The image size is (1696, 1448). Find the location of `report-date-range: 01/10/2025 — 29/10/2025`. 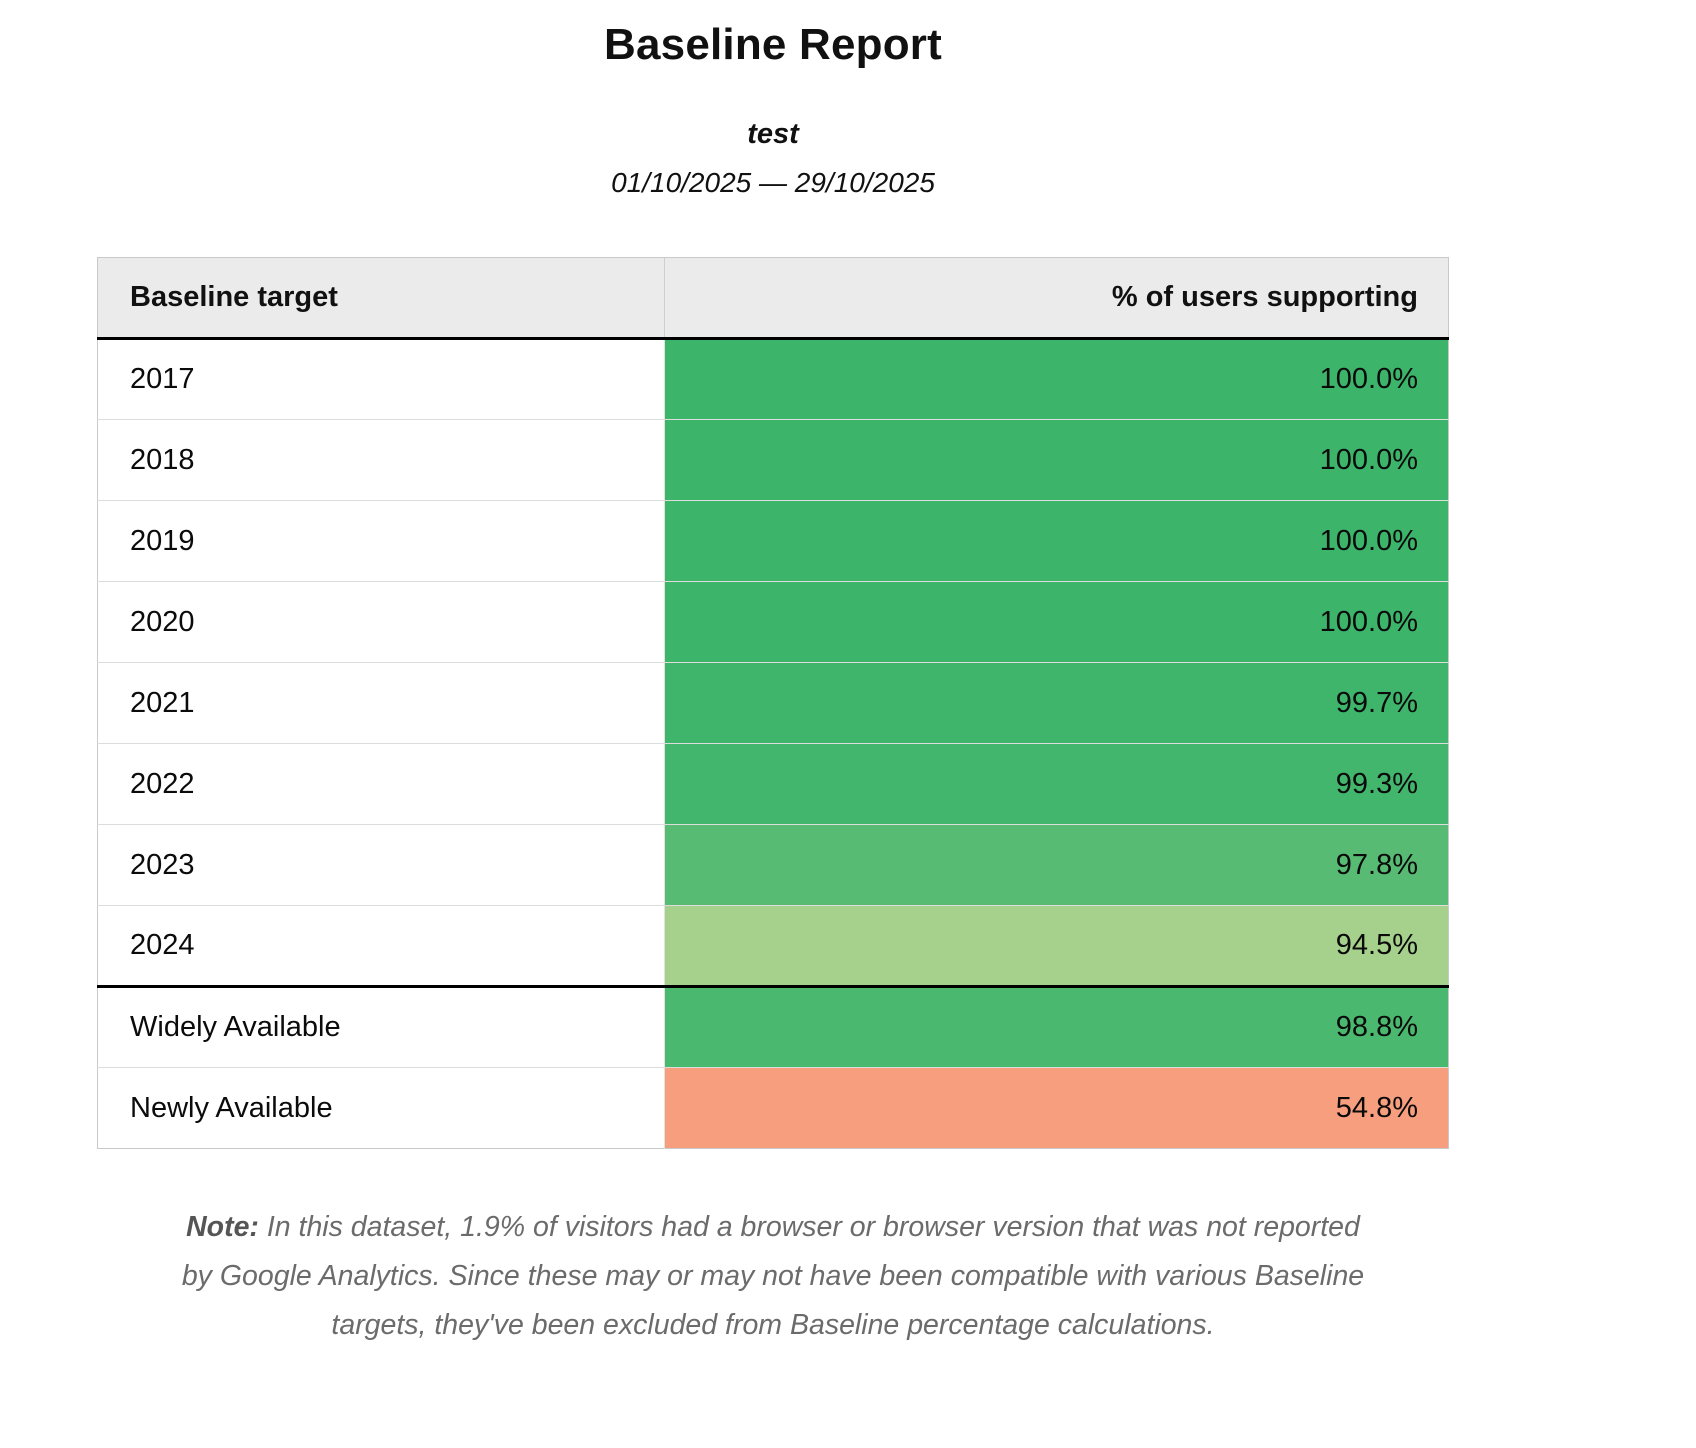

report-date-range: 01/10/2025 — 29/10/2025 is located at coordinates (773, 182).